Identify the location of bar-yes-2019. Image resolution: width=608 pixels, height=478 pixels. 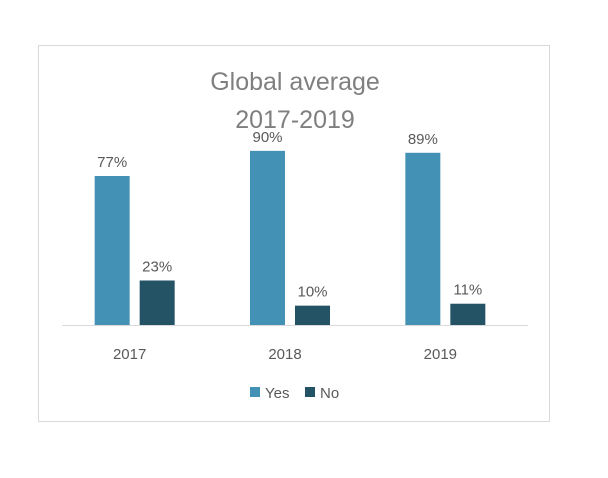
(423, 238).